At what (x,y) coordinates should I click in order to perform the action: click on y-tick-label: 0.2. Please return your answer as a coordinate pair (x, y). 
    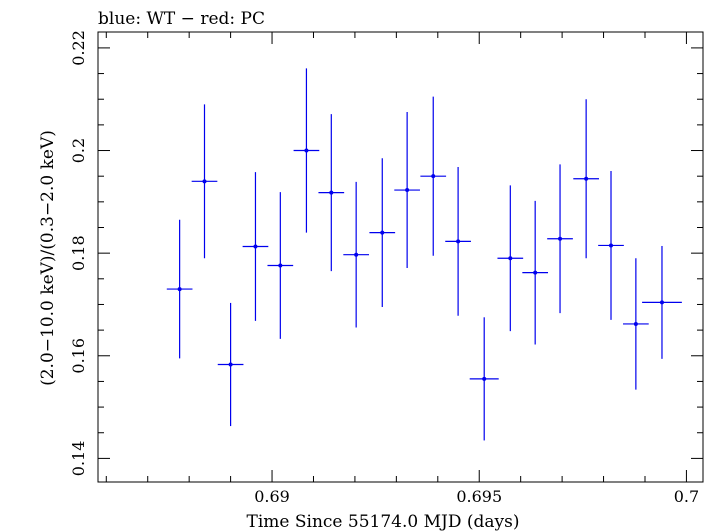
    Looking at the image, I should click on (78, 150).